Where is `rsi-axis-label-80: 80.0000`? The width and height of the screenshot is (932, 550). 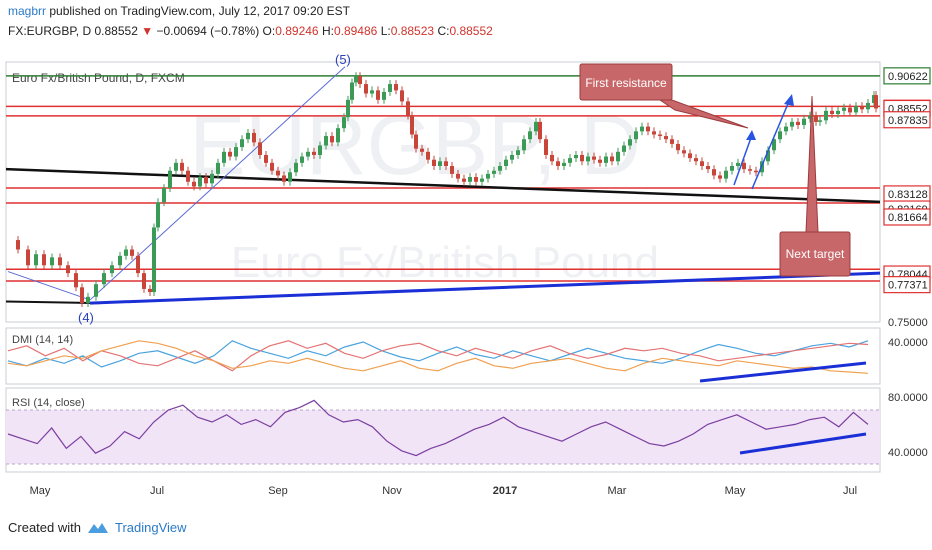 rsi-axis-label-80: 80.0000 is located at coordinates (908, 398).